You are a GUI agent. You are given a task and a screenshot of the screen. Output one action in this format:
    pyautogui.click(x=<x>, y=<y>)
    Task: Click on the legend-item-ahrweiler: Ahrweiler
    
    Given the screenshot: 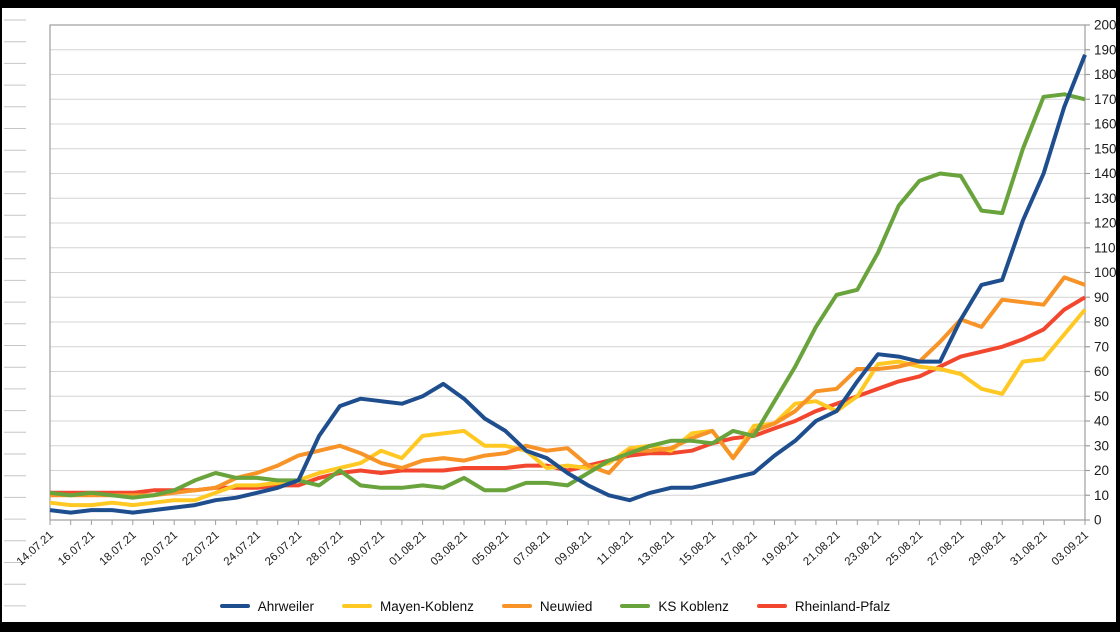 What is the action you would take?
    pyautogui.click(x=267, y=606)
    